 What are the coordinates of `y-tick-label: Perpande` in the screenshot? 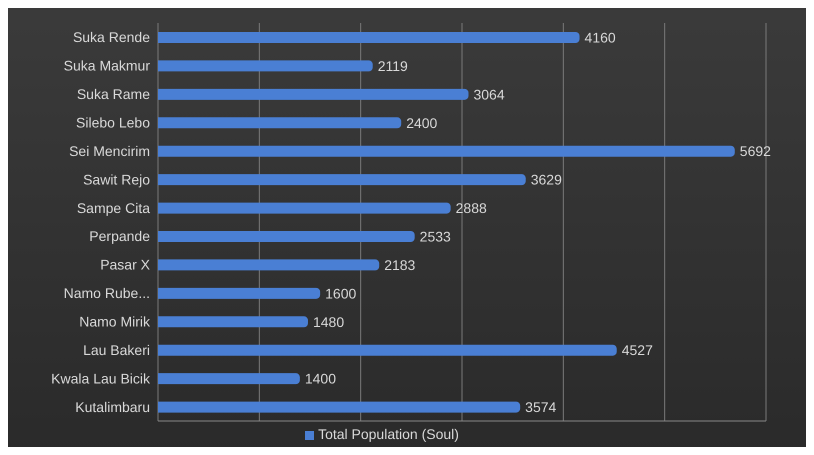 It's located at (119, 236).